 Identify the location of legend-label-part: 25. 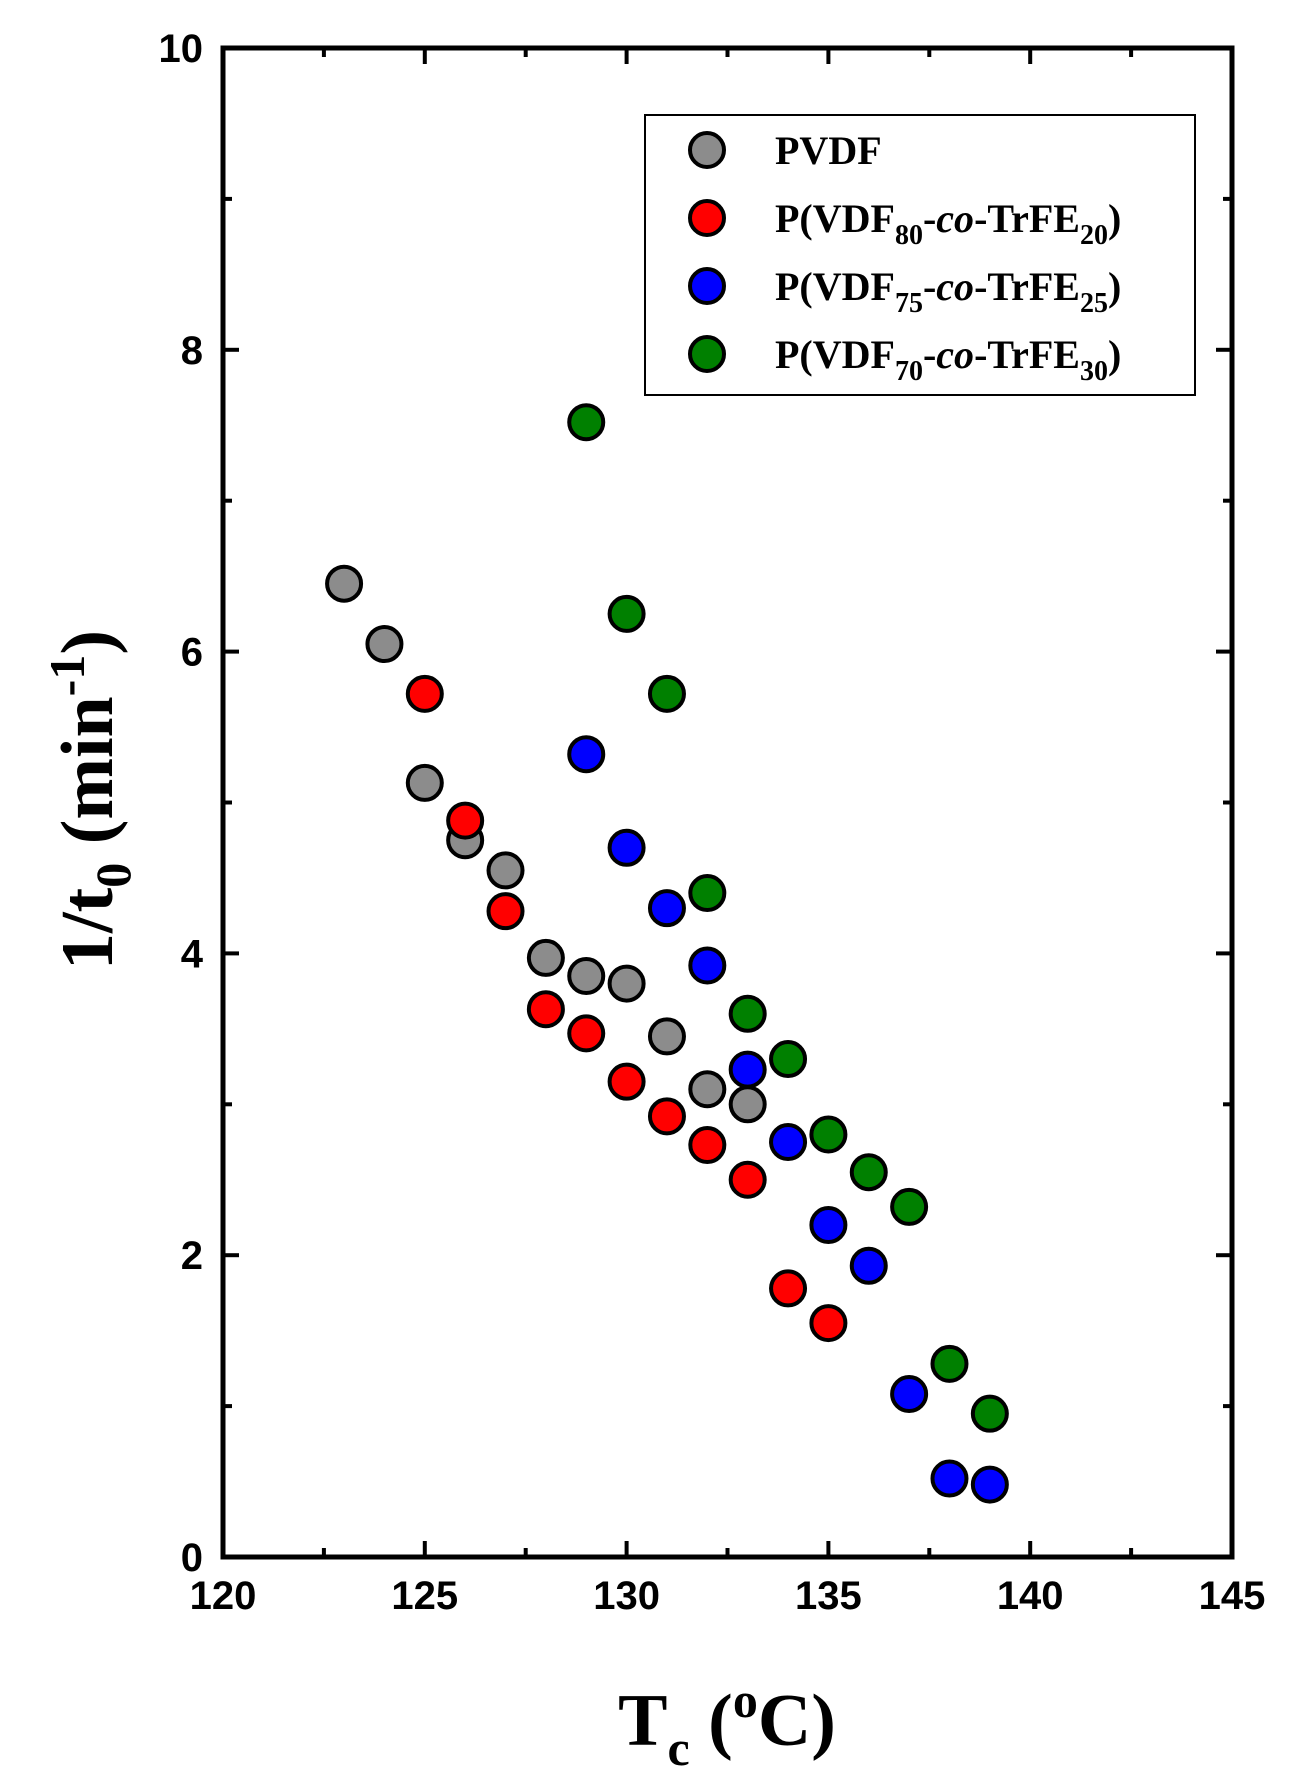
(1094, 303).